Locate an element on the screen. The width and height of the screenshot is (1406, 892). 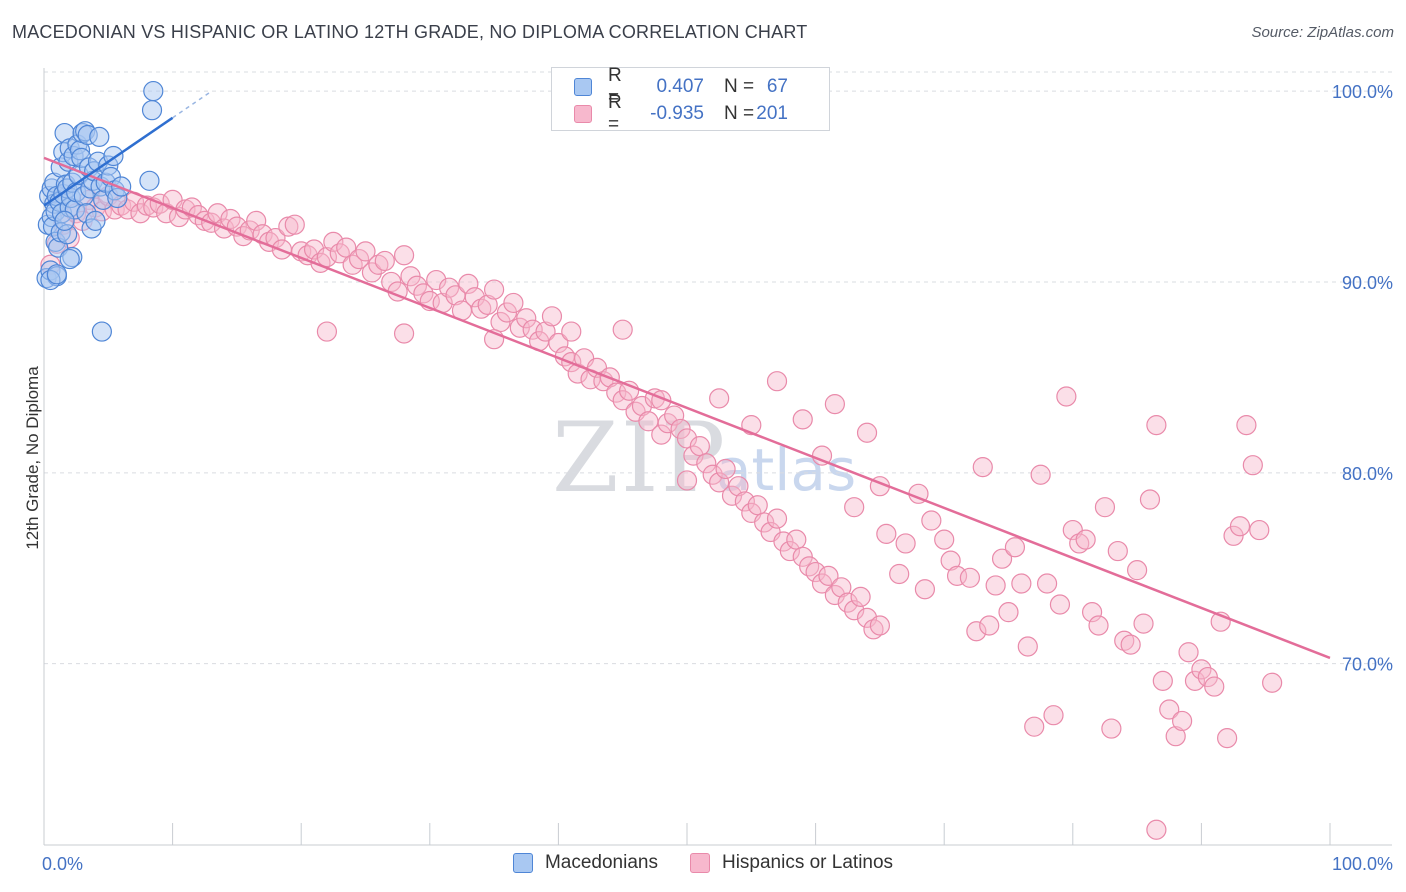
legend-item-macedonians: Macedonians is located at coordinates (585, 863).